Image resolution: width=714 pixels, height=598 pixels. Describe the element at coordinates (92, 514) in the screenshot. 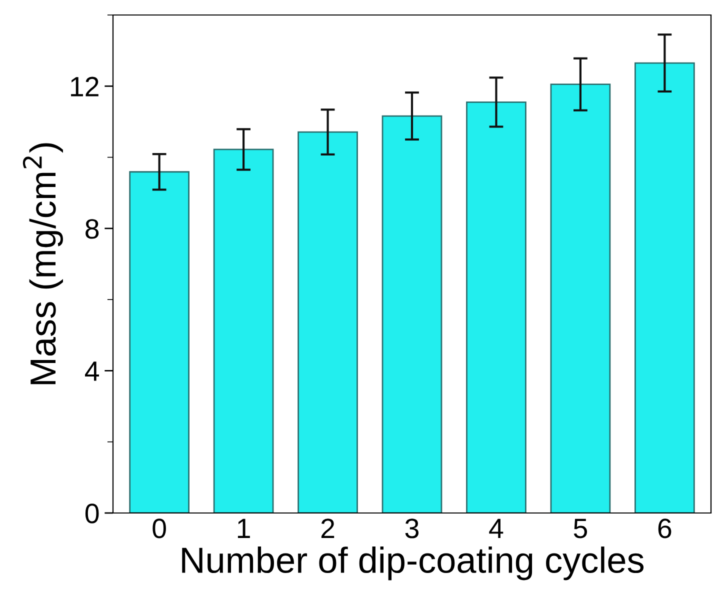

I see `y-tick-label: 0` at that location.